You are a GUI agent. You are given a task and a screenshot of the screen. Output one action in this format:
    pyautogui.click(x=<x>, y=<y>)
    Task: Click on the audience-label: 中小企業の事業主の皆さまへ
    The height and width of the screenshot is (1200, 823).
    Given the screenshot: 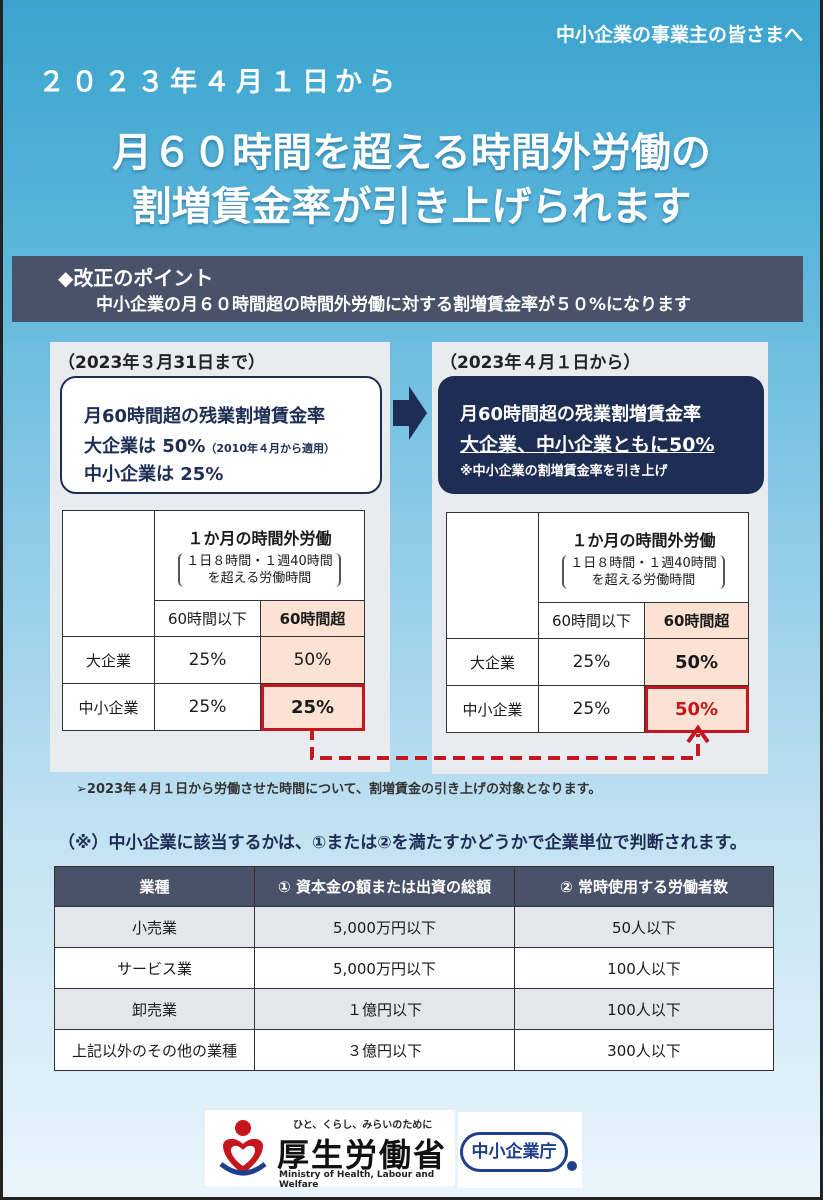 What is the action you would take?
    pyautogui.click(x=679, y=35)
    